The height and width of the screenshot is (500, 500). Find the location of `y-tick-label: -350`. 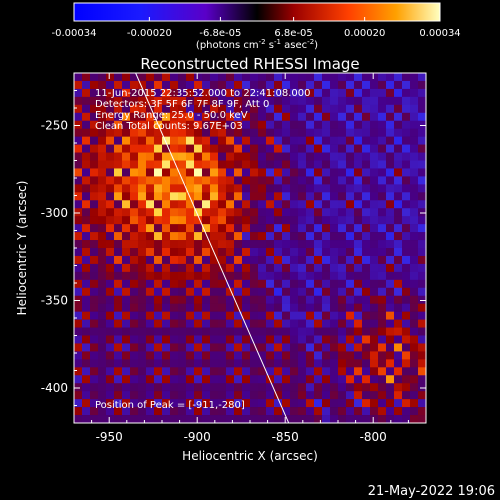

y-tick-label: -350 is located at coordinates (54, 301).